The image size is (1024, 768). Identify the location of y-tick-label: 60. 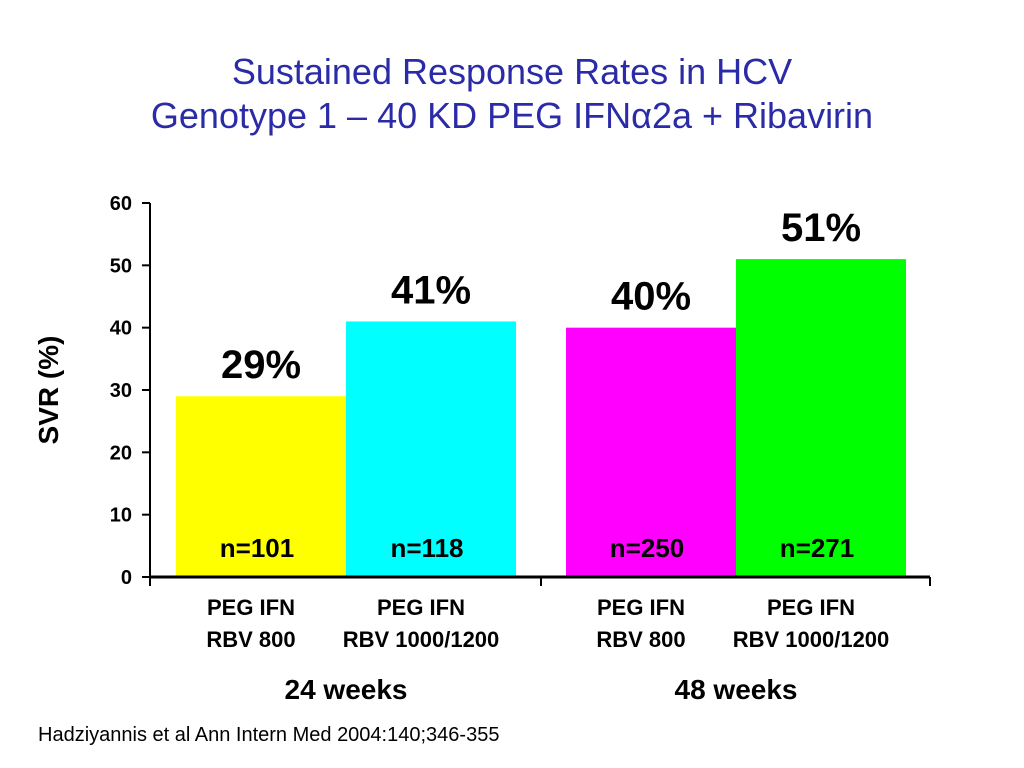
(121, 204).